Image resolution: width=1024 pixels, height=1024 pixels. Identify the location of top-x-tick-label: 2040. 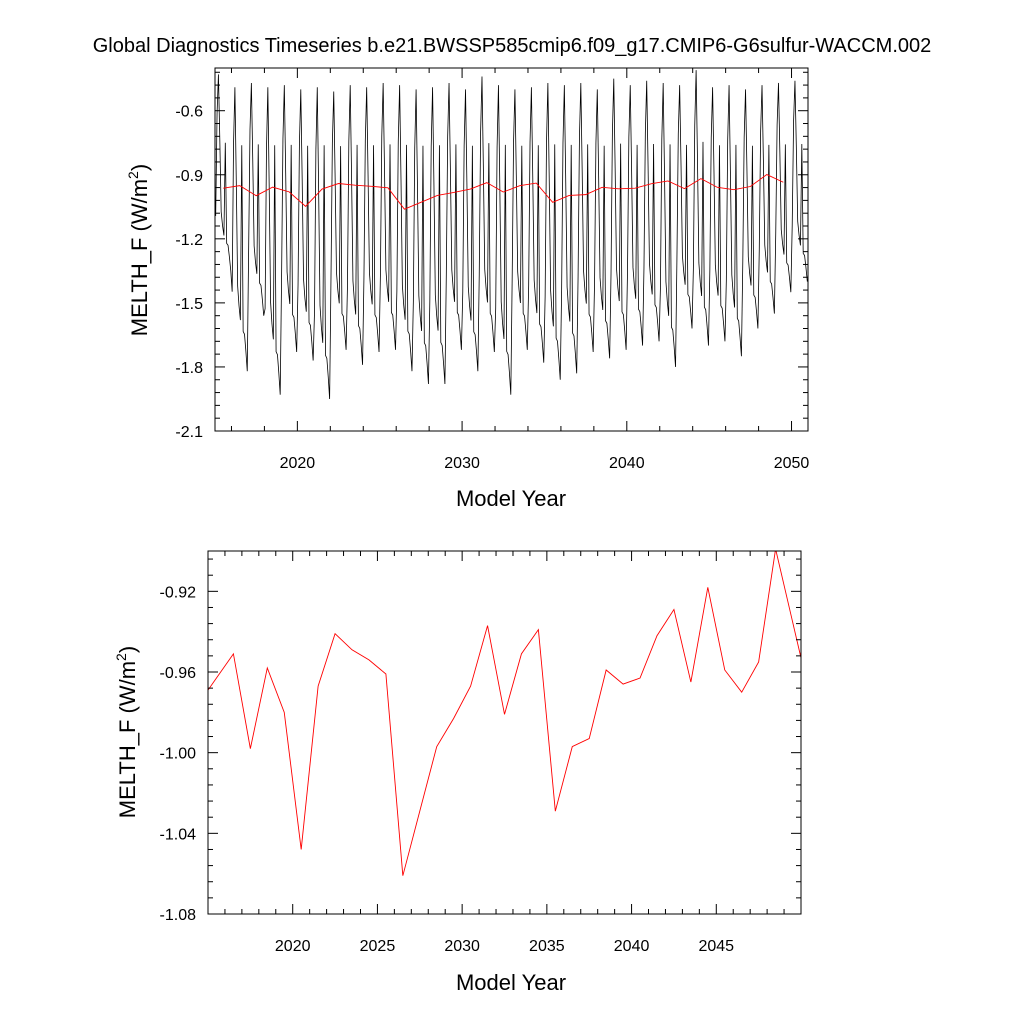
(627, 463).